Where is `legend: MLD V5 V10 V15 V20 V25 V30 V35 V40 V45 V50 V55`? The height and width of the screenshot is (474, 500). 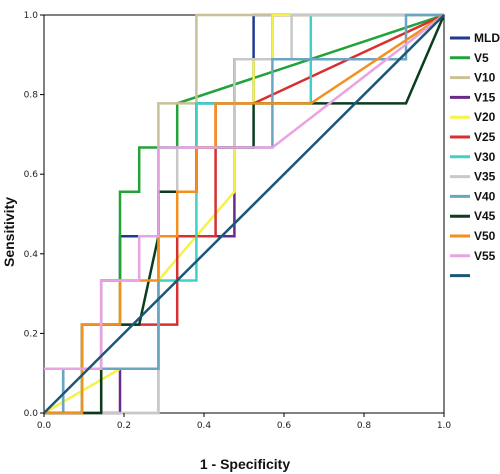 legend: MLD V5 V10 V15 V20 V25 V30 V35 V40 V45 V50 V55 is located at coordinates (475, 154).